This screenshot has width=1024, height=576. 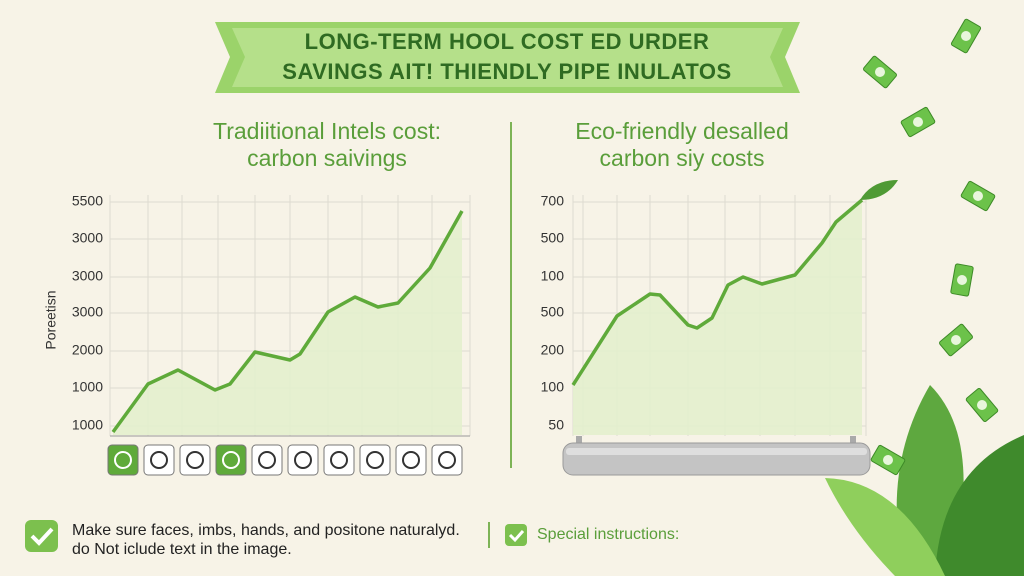 I want to click on banner-inner, so click(x=507, y=57).